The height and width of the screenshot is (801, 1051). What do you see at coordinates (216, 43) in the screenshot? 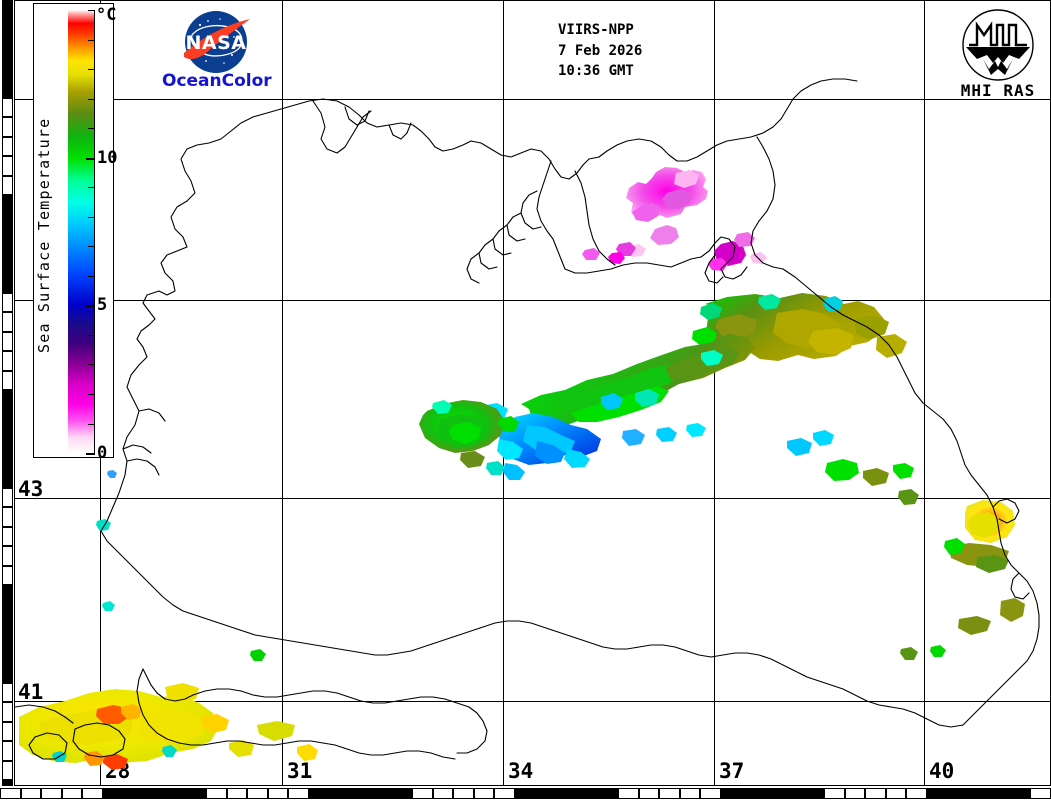
I see `svg-text: NASA` at bounding box center [216, 43].